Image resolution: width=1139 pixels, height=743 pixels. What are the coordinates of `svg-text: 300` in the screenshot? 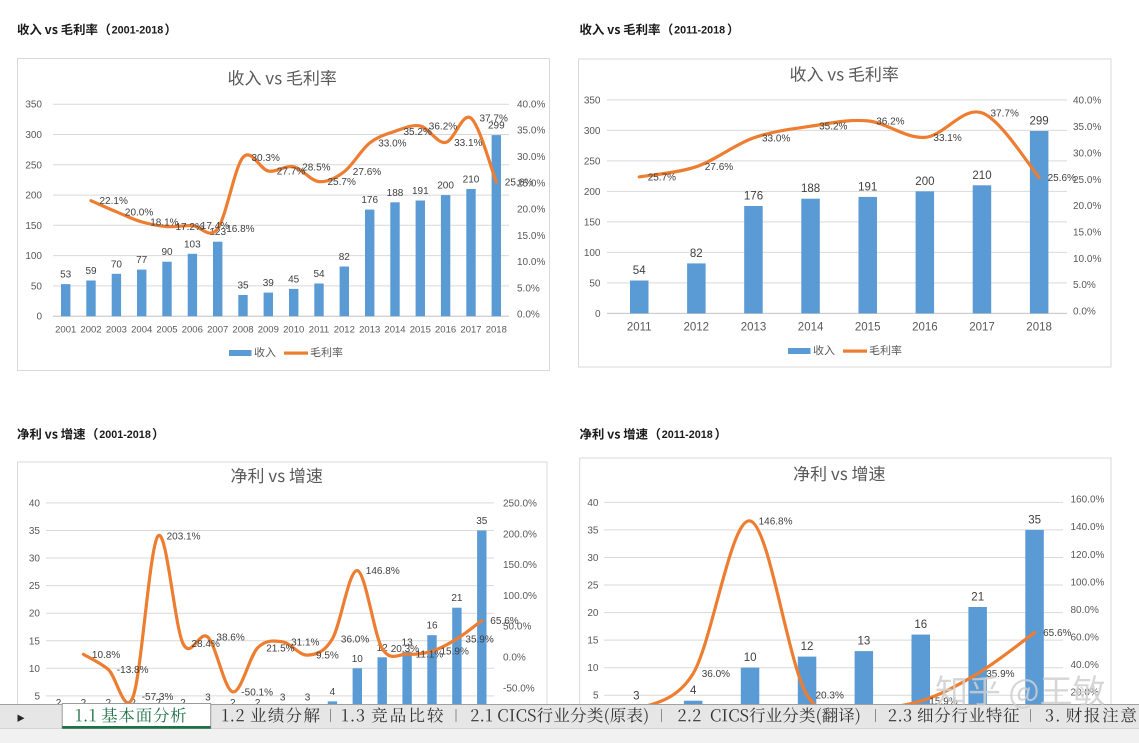 It's located at (33, 135).